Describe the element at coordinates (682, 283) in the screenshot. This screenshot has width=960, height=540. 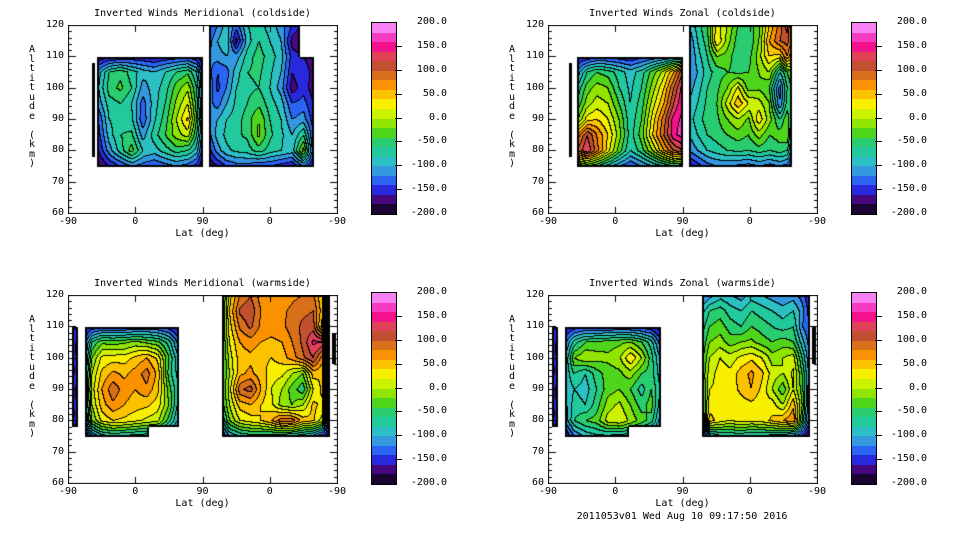
I see `panel-title: Inverted Winds Zonal (warmside)` at that location.